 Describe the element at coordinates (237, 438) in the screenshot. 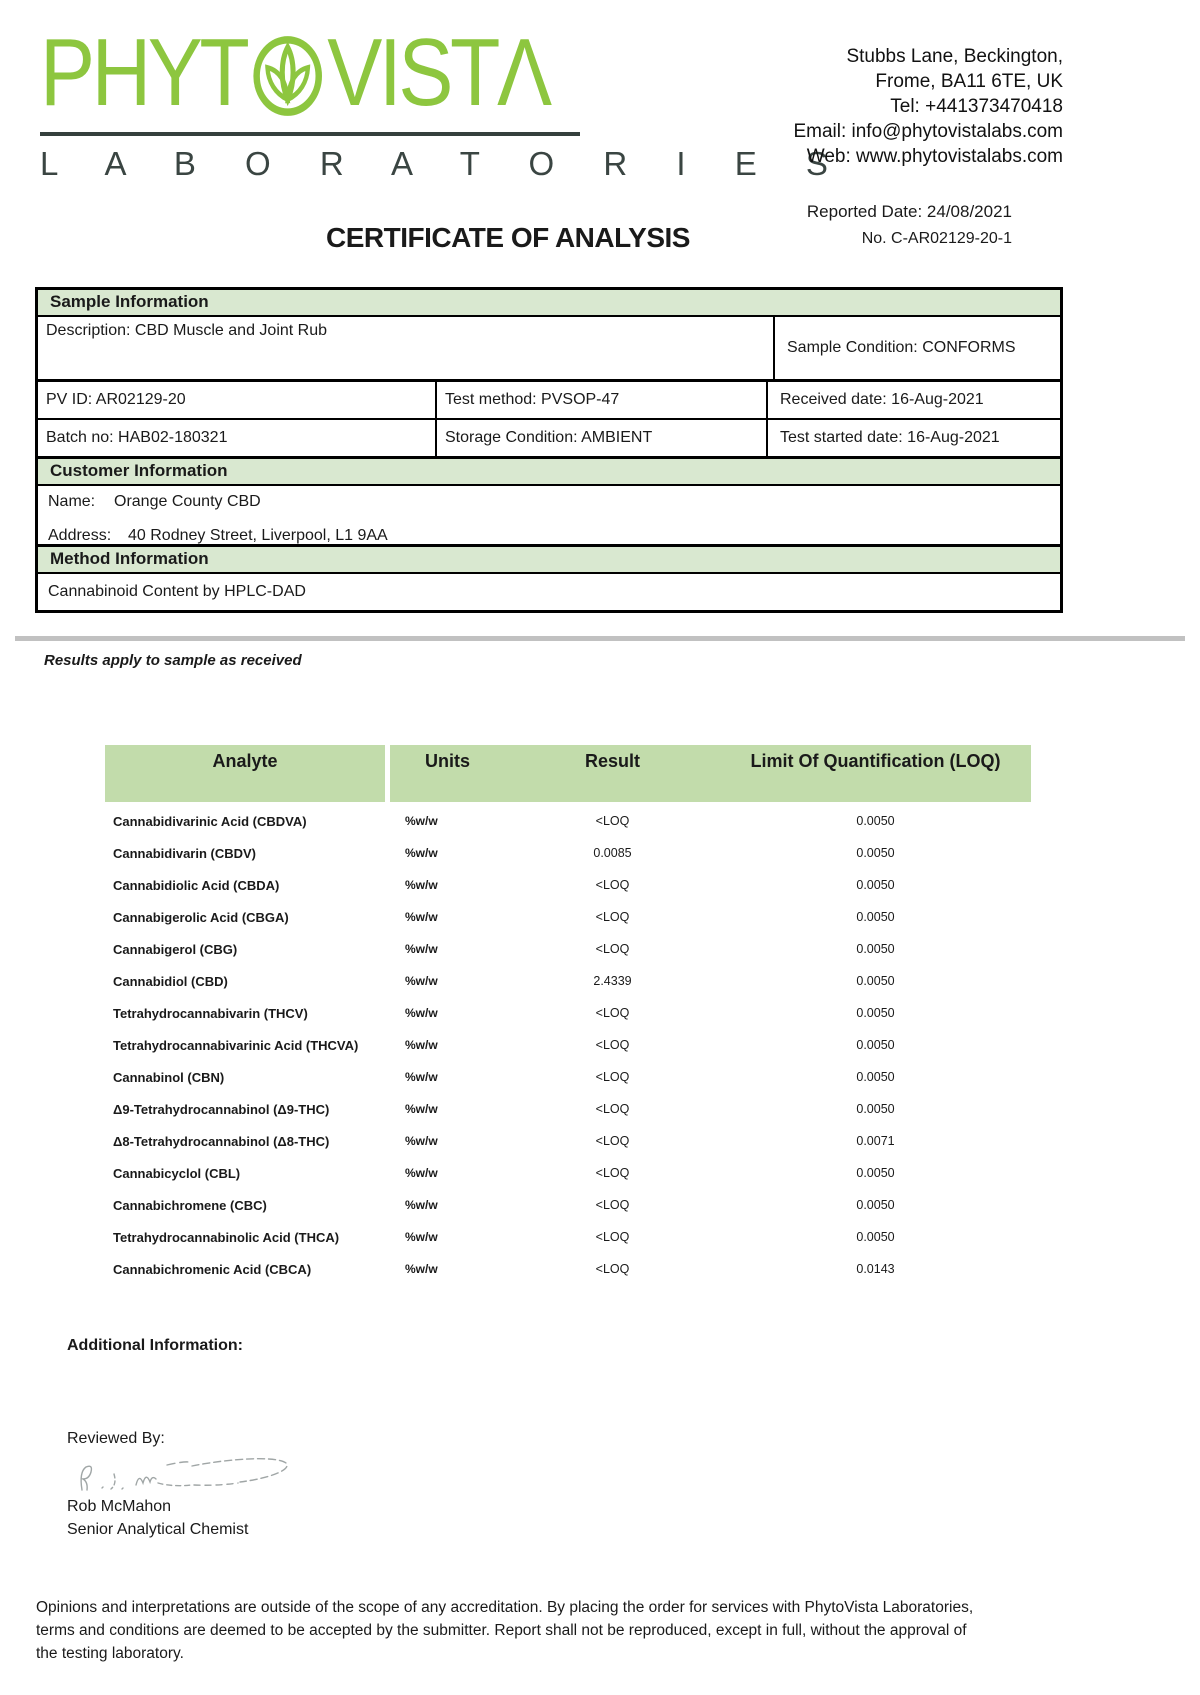

I see `batch-no: Batch no: HAB02-180321` at that location.